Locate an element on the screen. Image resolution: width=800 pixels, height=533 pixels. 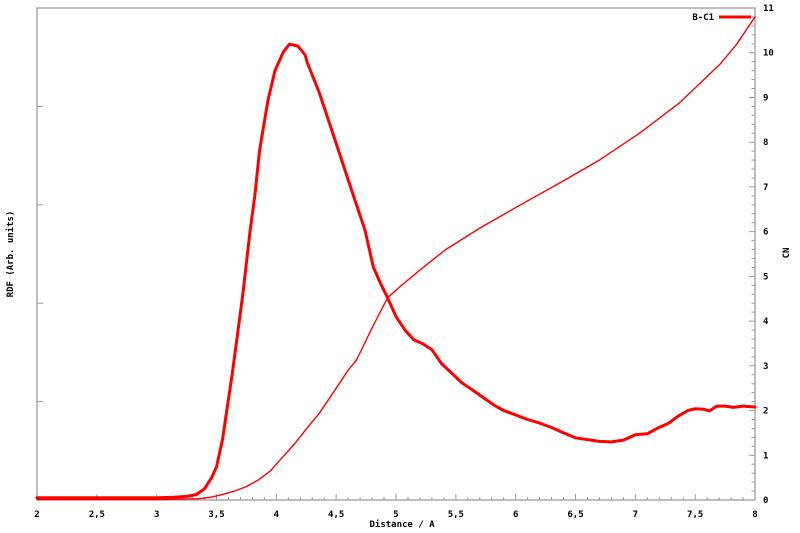
y2-tick-label: 9 is located at coordinates (765, 98).